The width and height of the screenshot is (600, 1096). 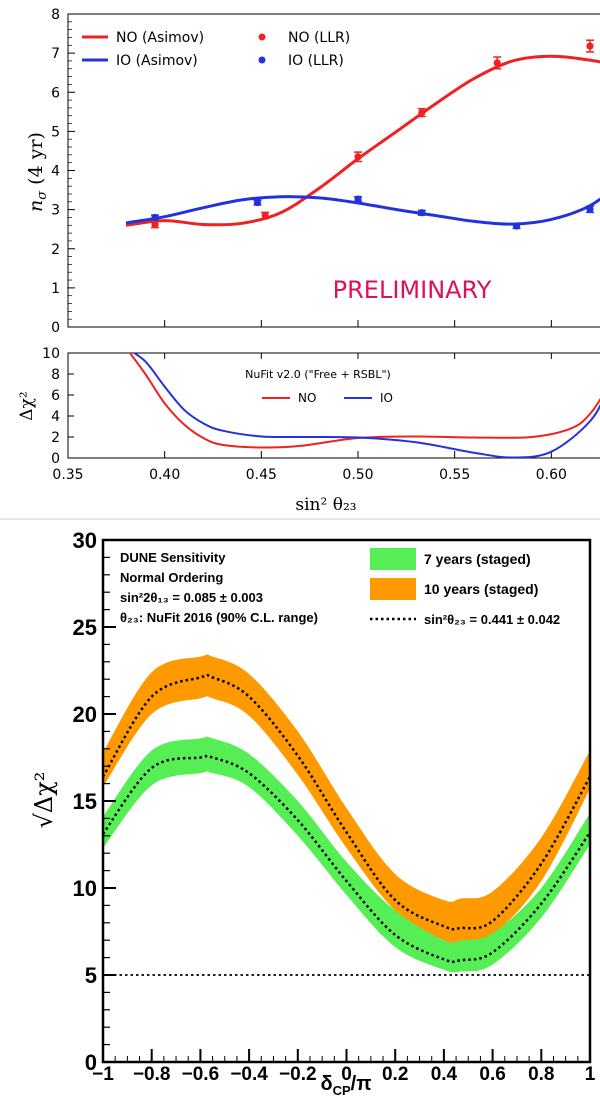 I want to click on bottom-x-axis-label-main: δ, so click(x=326, y=1084).